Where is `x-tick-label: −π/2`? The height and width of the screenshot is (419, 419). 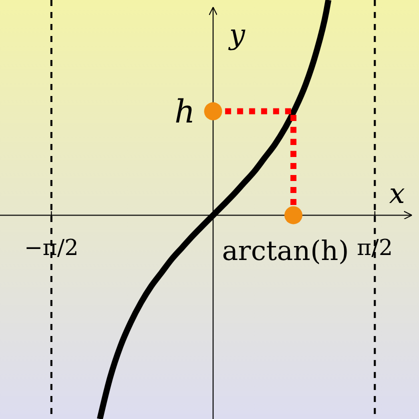
x-tick-label: −π/2 is located at coordinates (51, 249).